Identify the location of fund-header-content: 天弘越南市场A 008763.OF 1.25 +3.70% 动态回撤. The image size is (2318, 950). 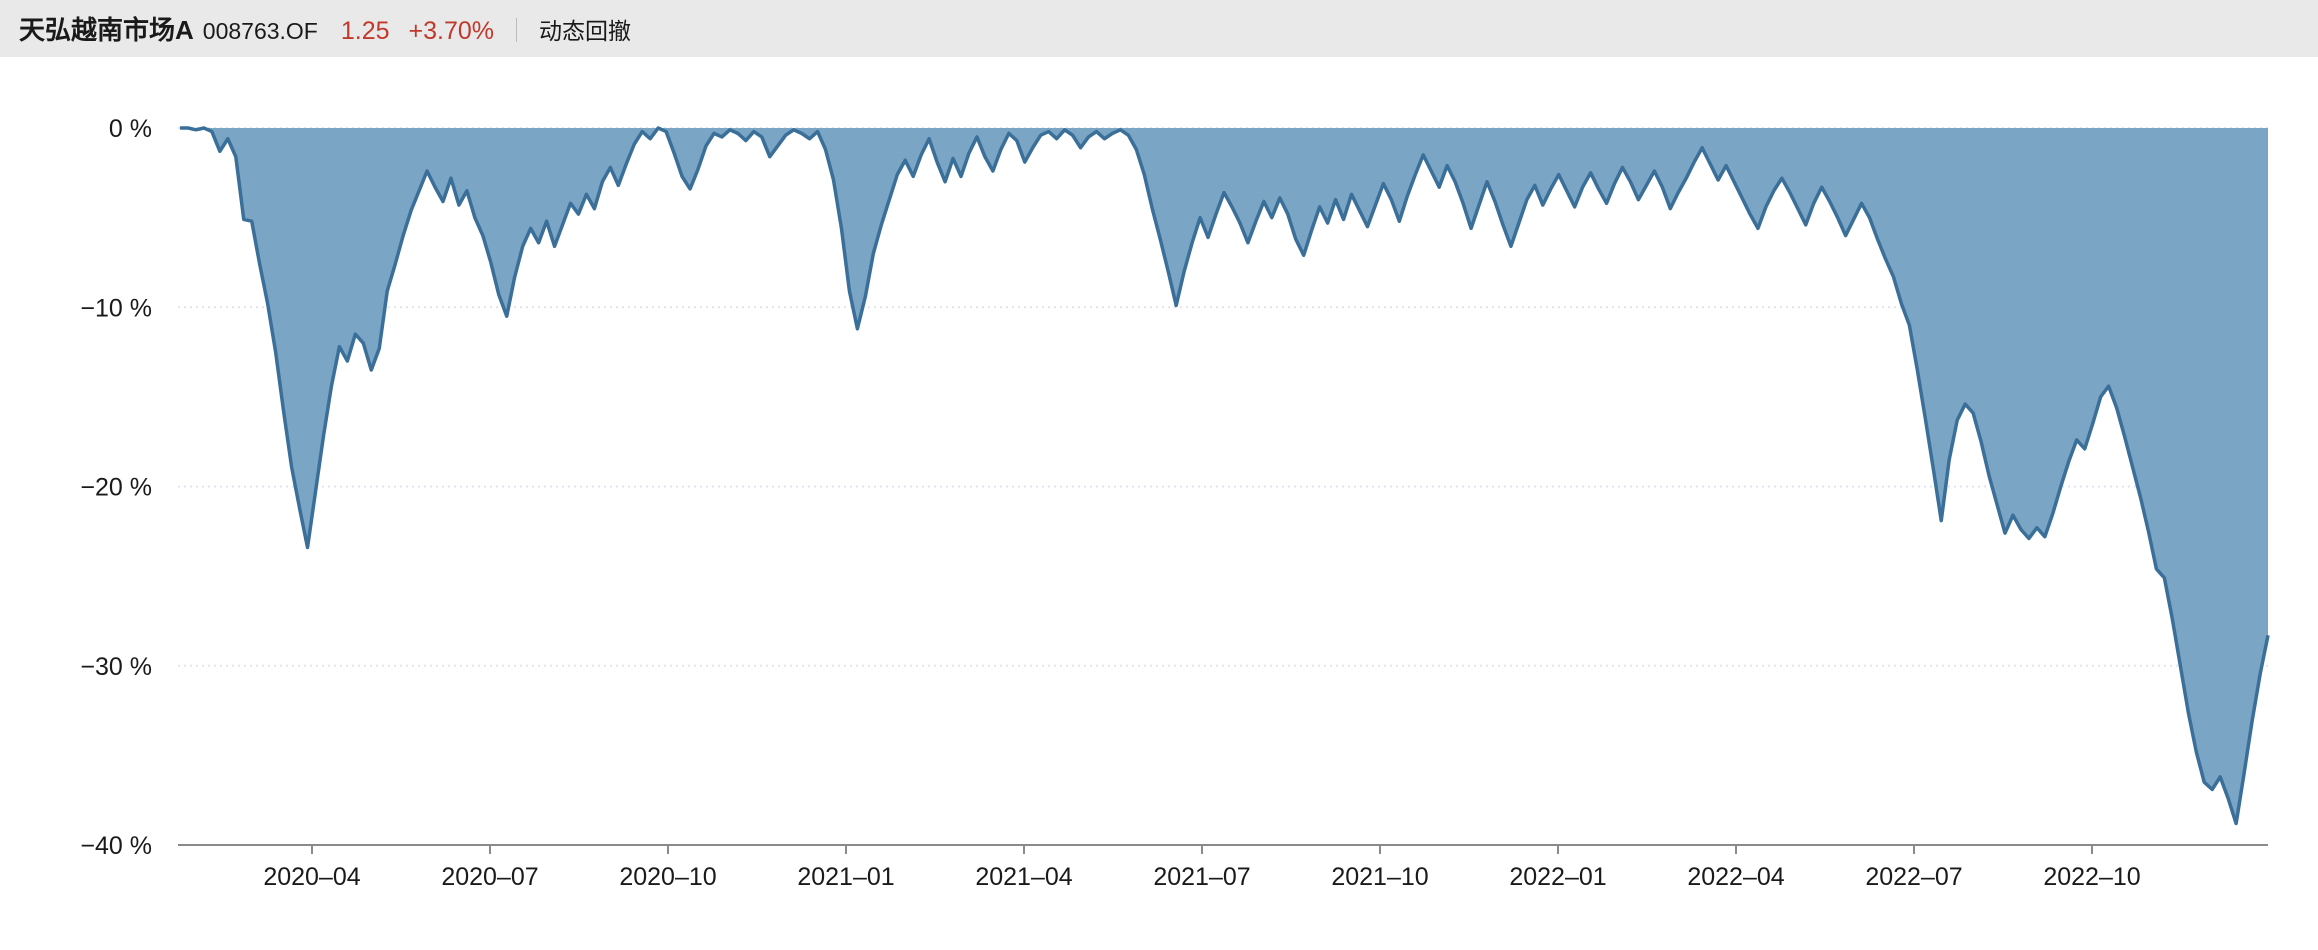
(325, 28).